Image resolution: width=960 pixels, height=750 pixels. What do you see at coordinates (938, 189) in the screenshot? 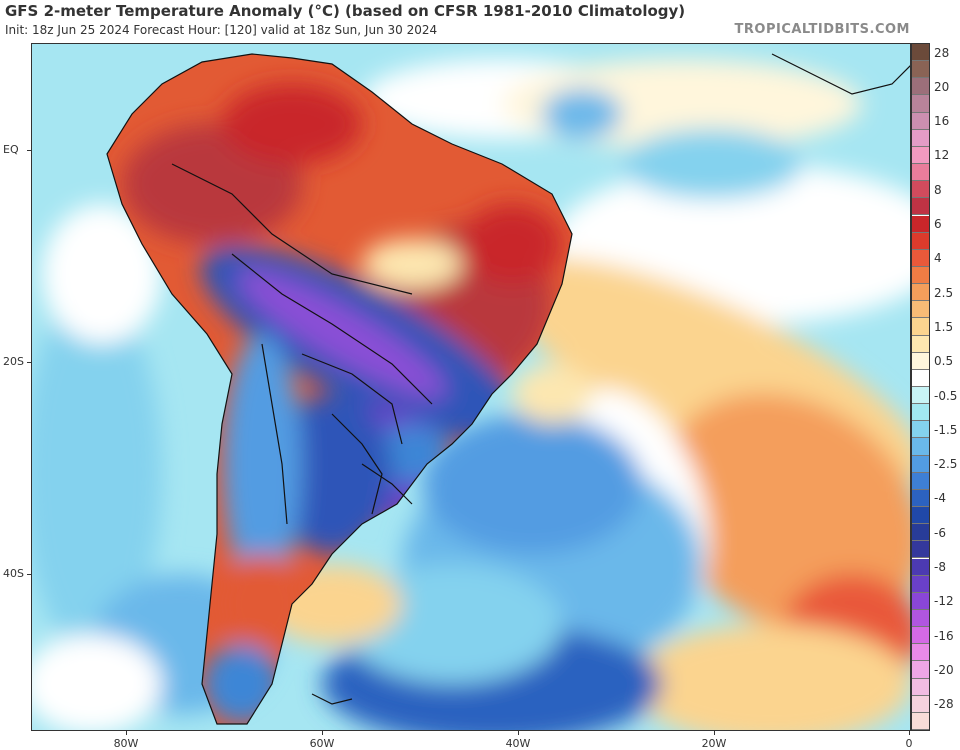
I see `colorbar-tick-label: 8` at bounding box center [938, 189].